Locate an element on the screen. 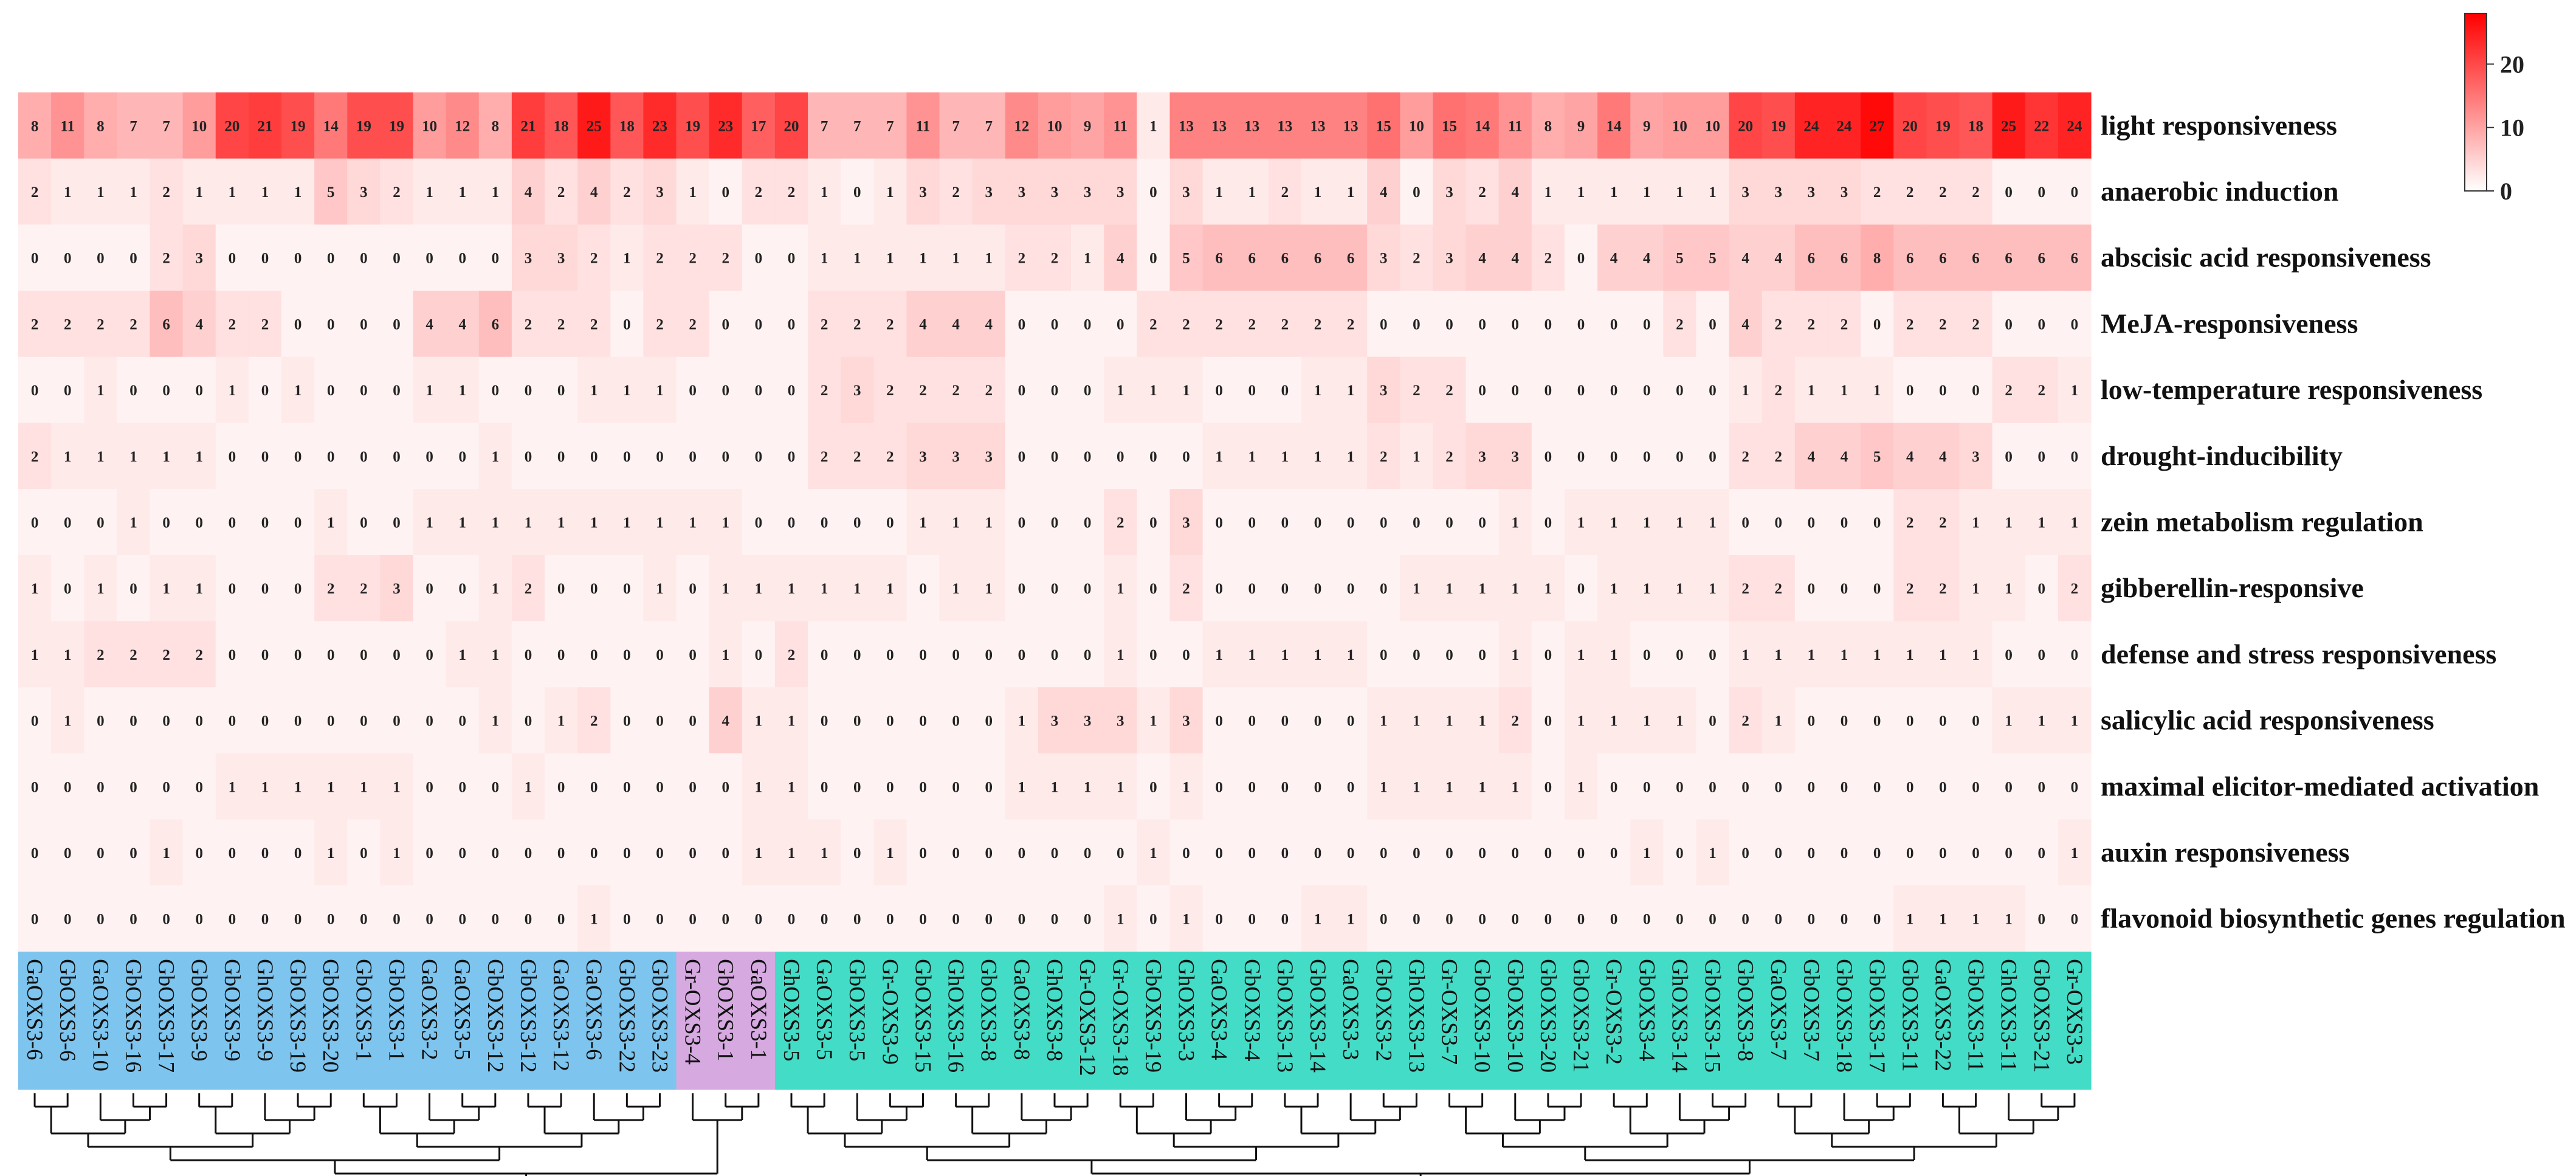 The image size is (2576, 1176). cell-value-label: 20 is located at coordinates (791, 126).